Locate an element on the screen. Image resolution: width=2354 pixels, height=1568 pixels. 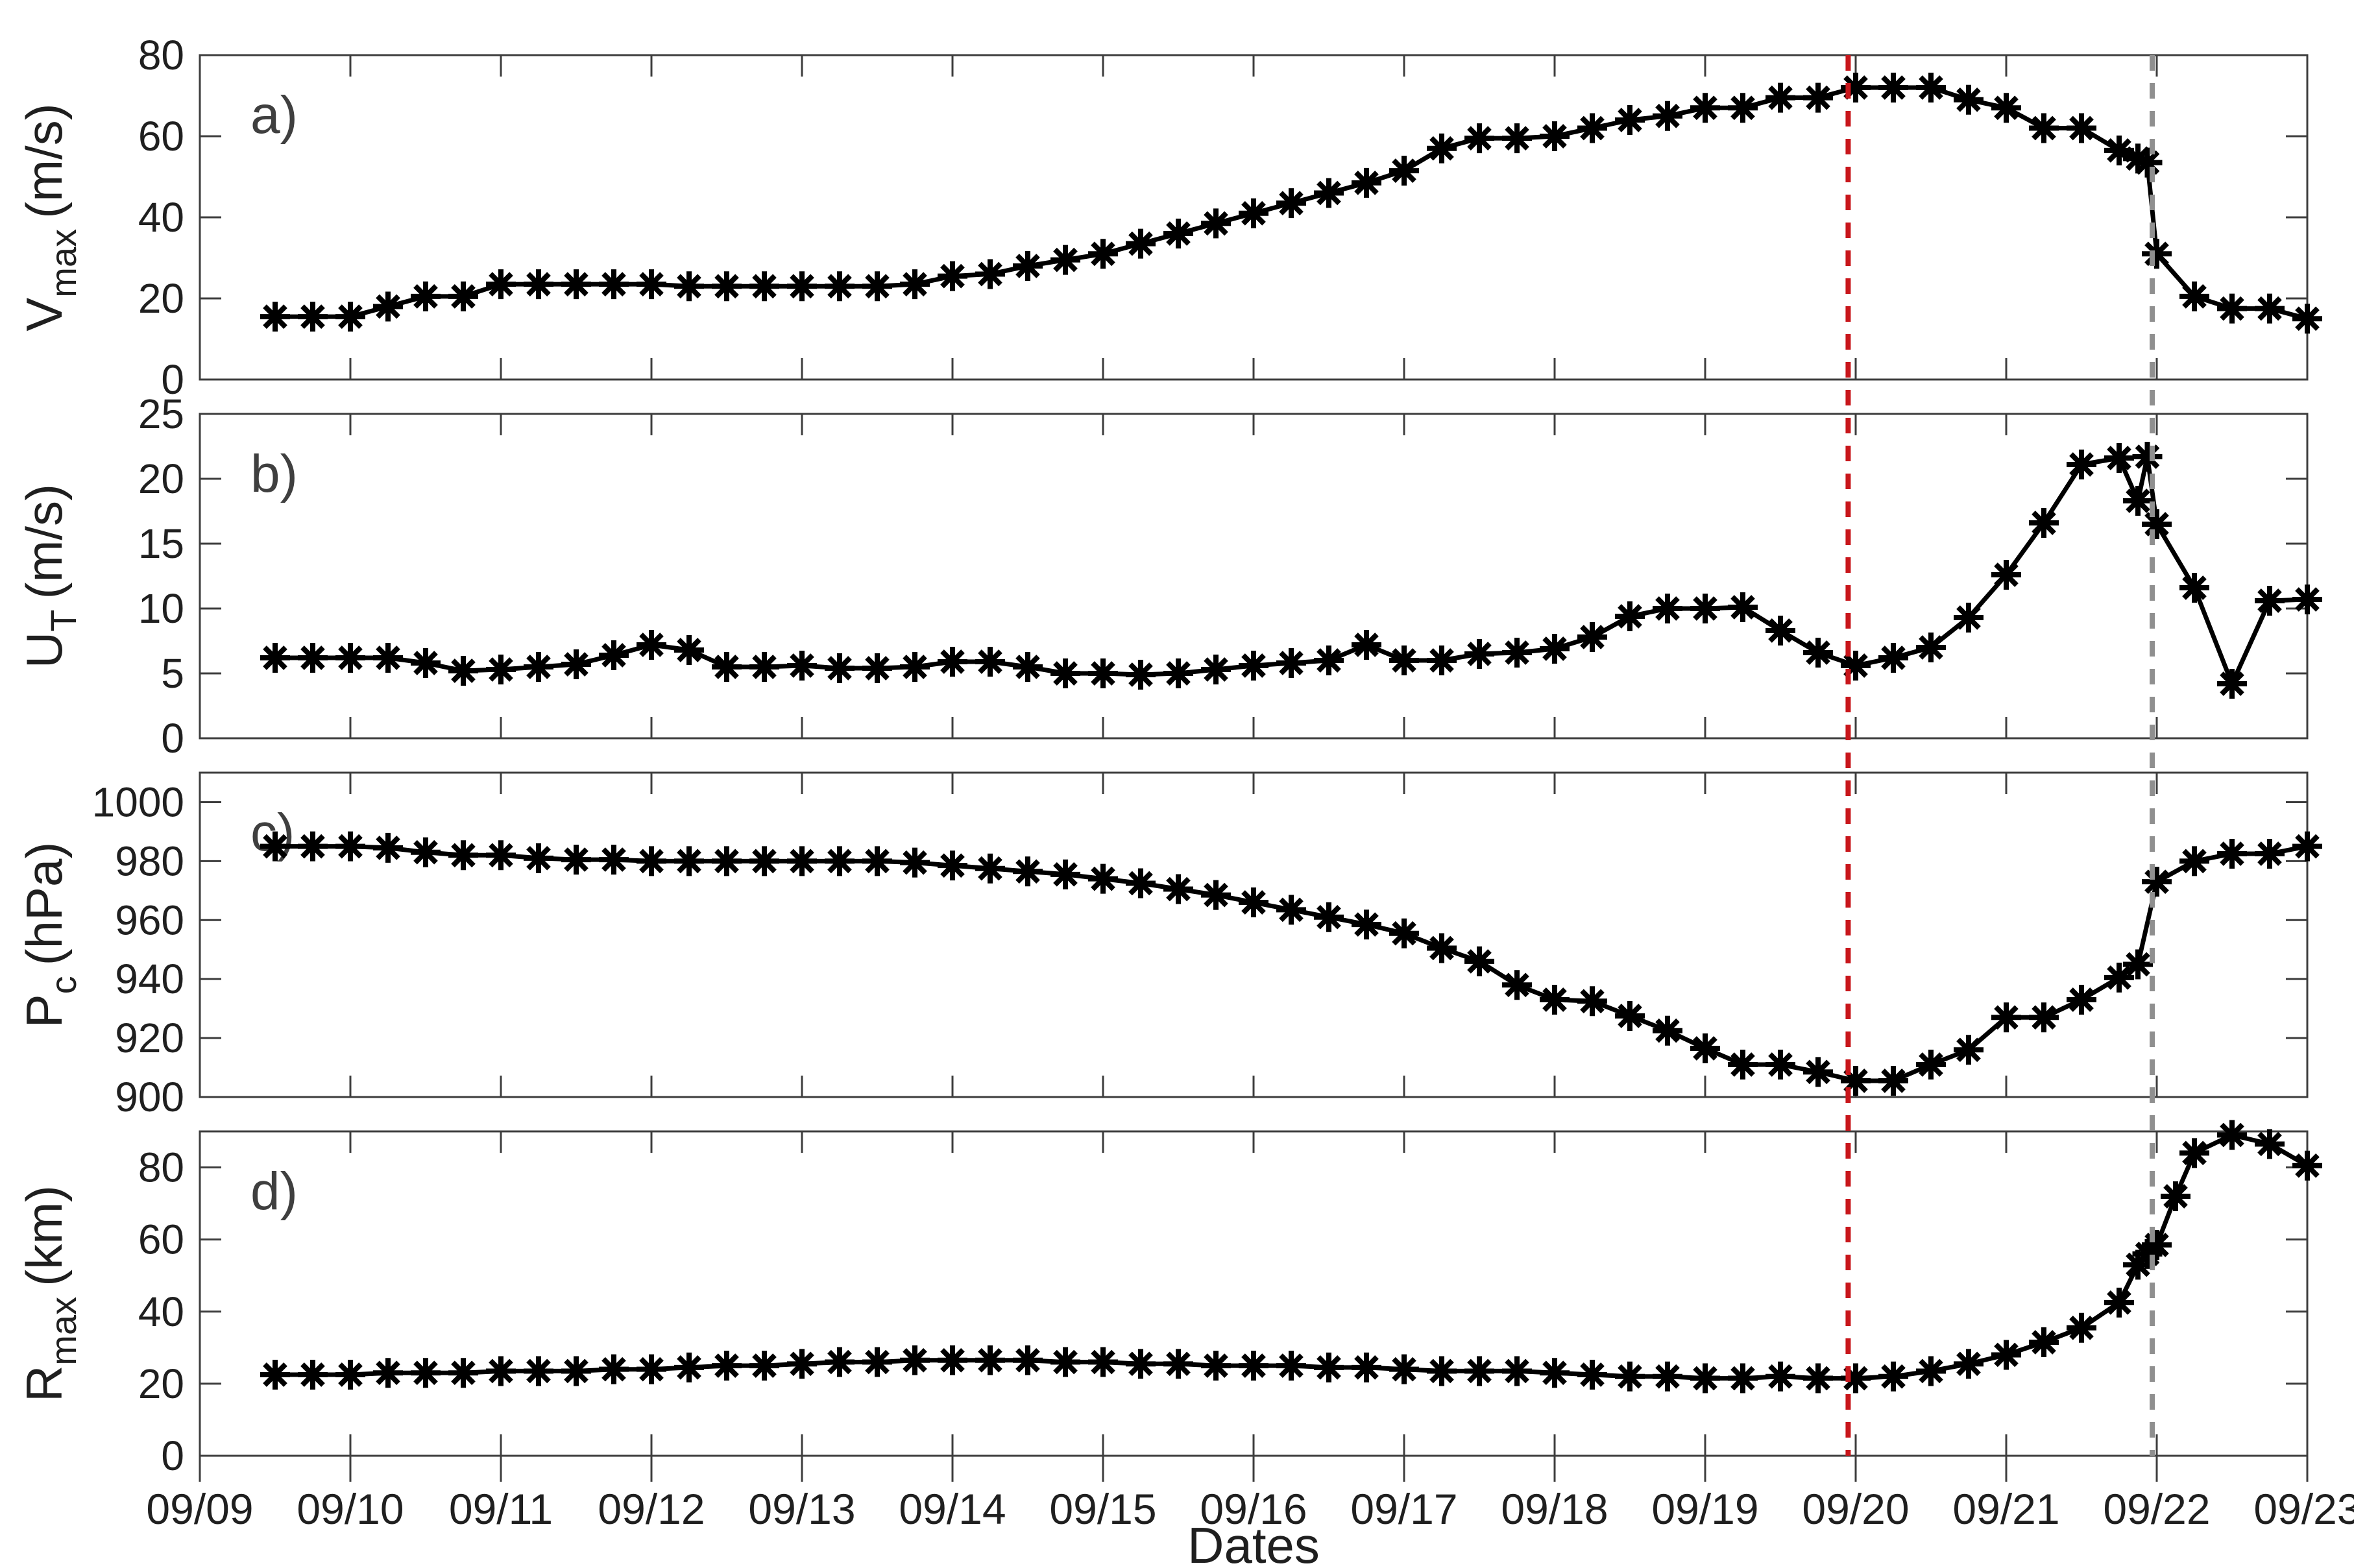
y-tick-label: 980 is located at coordinates (149, 861).